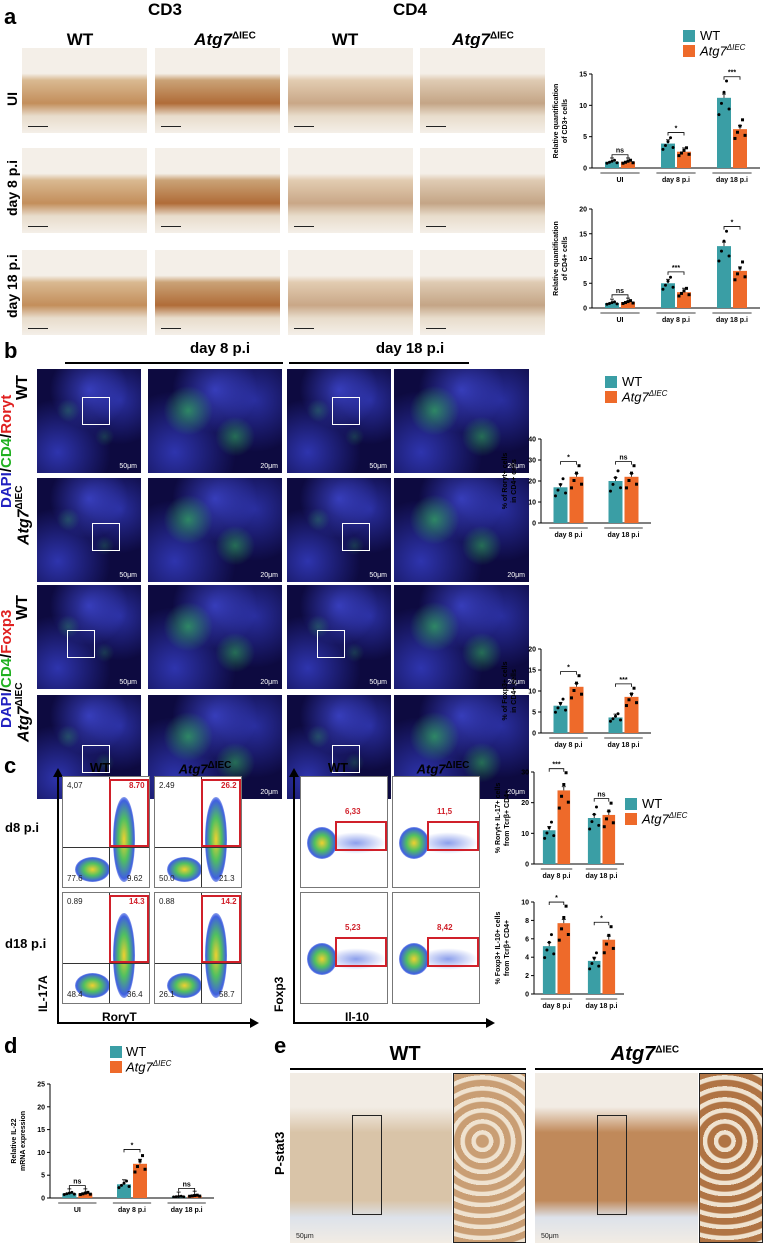  I want to click on facs-plot-foxp3-il10: 6,33, so click(344, 832).